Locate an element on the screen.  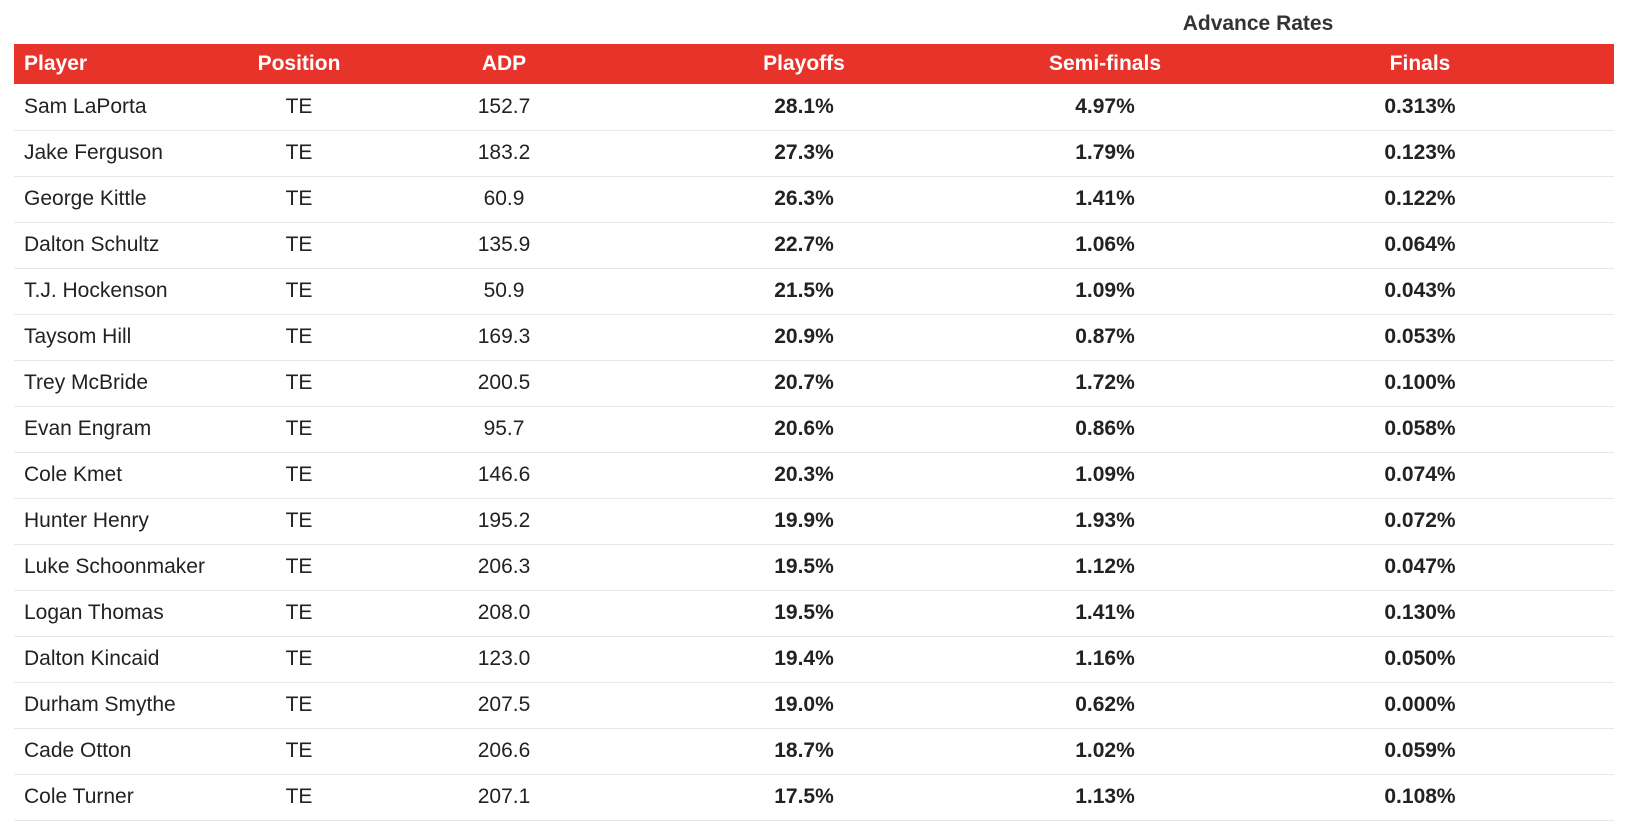
table-row: Durham Smythe TE 207.5 19.0% 0.62% 0.000% is located at coordinates (814, 705).